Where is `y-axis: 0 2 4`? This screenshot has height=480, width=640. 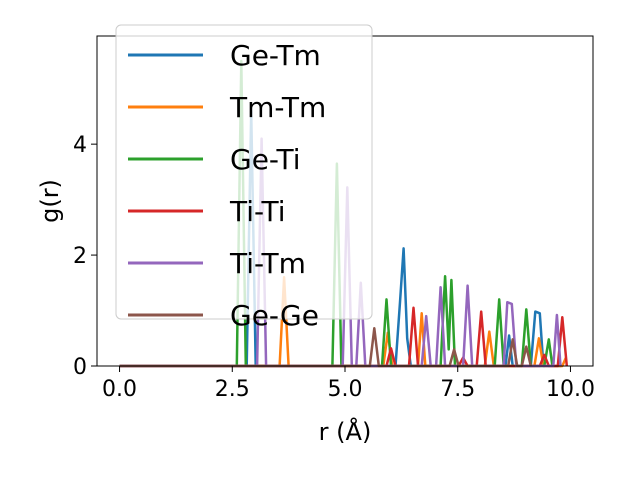
y-axis: 0 2 4 is located at coordinates (85, 256).